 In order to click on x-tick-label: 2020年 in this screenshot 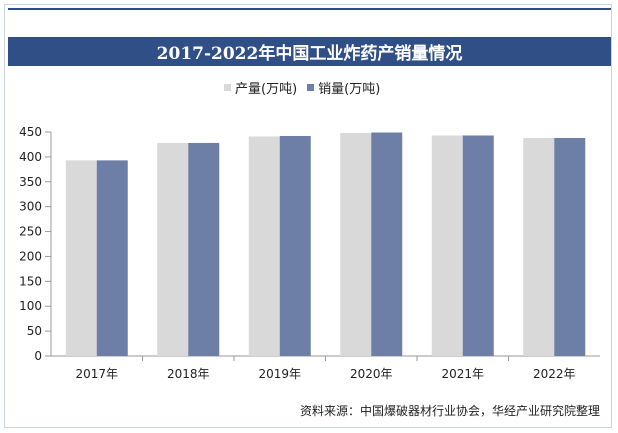, I will do `click(371, 374)`.